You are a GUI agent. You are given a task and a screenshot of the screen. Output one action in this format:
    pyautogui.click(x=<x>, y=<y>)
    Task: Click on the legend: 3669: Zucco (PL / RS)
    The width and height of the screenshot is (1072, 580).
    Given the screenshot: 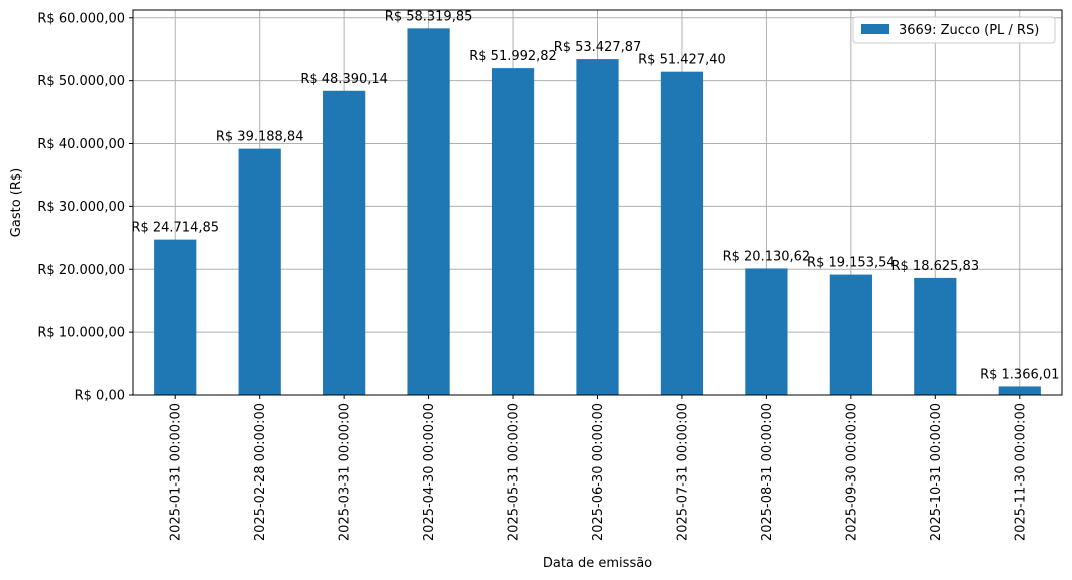 What is the action you would take?
    pyautogui.click(x=954, y=30)
    